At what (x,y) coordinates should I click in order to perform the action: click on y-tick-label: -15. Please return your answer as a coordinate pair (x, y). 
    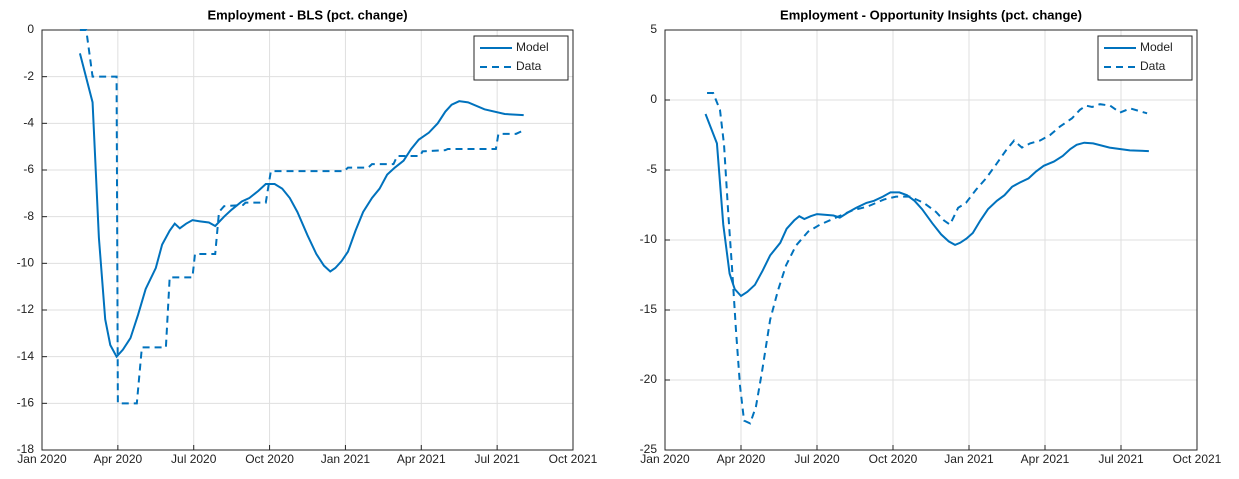
    Looking at the image, I should click on (649, 309).